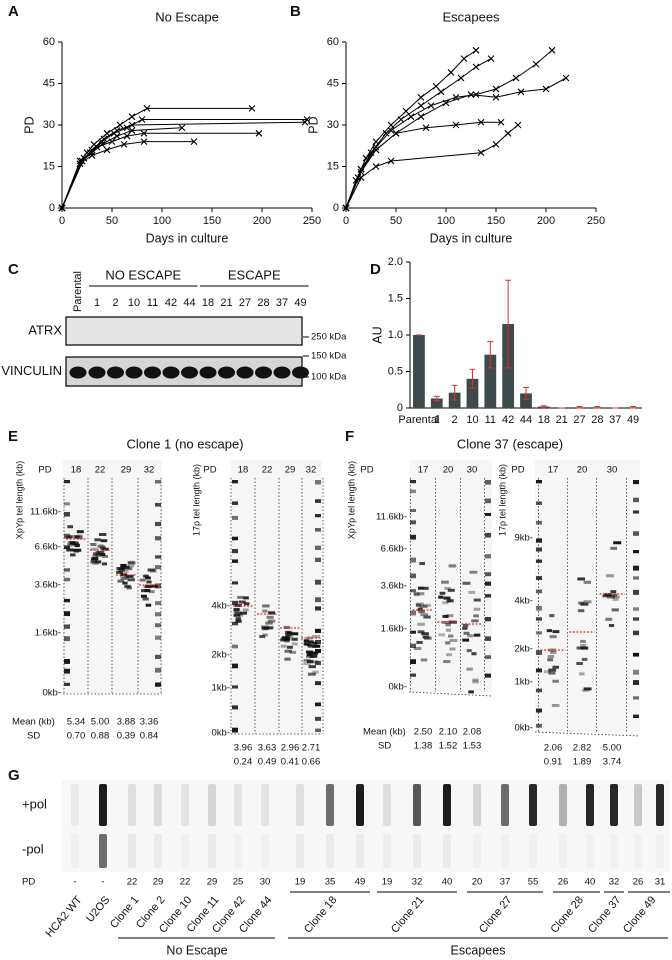  Describe the element at coordinates (423, 746) in the screenshot. I see `sd-value: 1.38` at that location.